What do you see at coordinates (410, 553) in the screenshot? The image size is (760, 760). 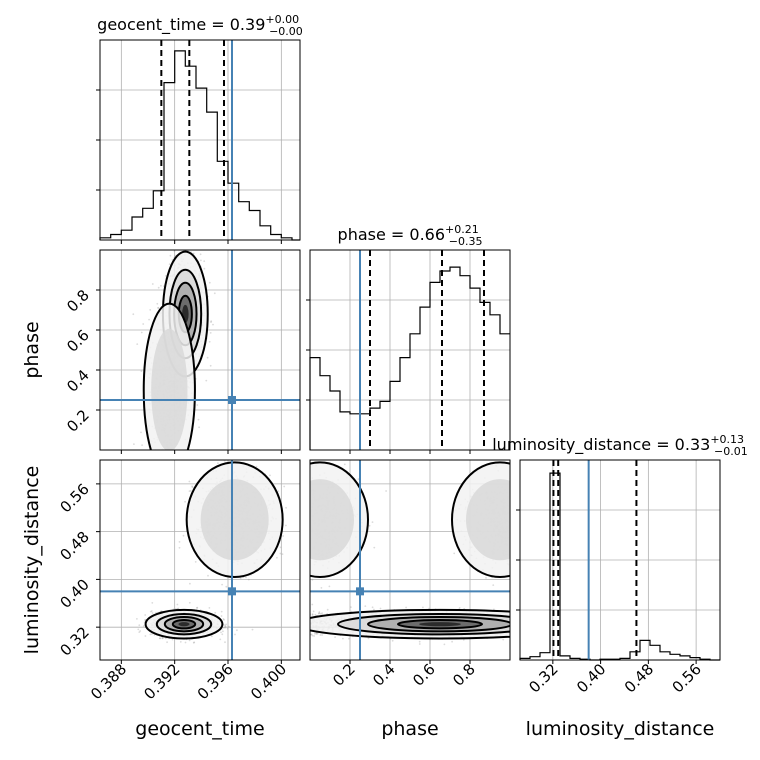 I see `panel-phase-vs-luminosity_distance-content` at bounding box center [410, 553].